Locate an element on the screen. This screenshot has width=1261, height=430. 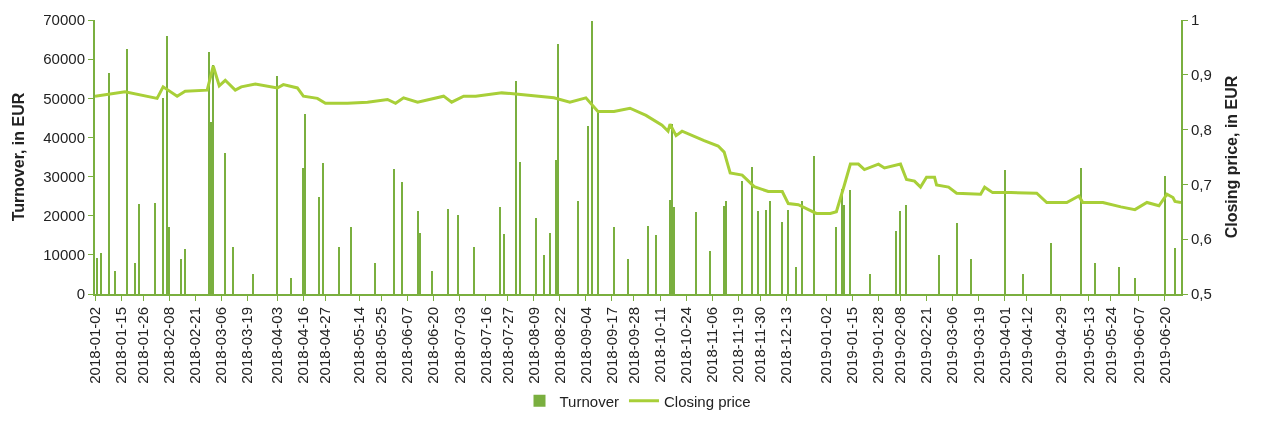
y2-tick-label: 0,5 is located at coordinates (1201, 294).